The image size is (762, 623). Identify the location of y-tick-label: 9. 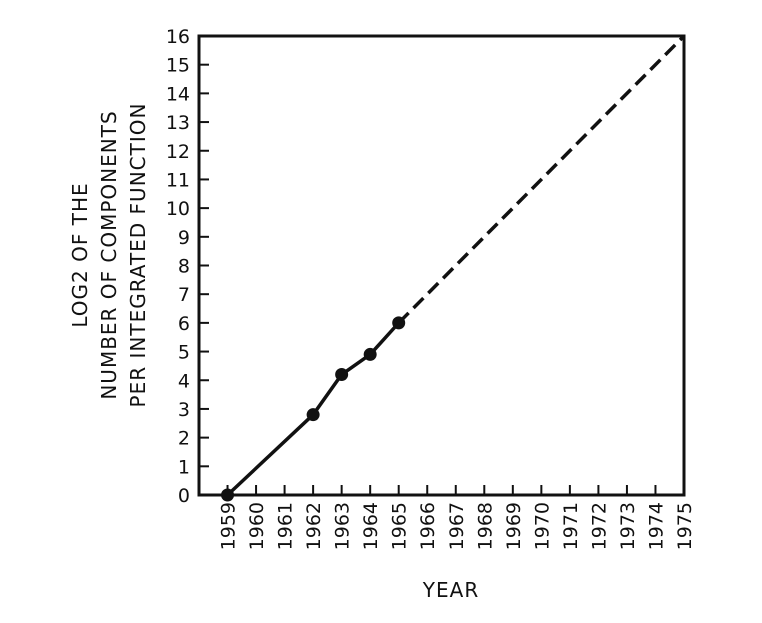
(184, 238).